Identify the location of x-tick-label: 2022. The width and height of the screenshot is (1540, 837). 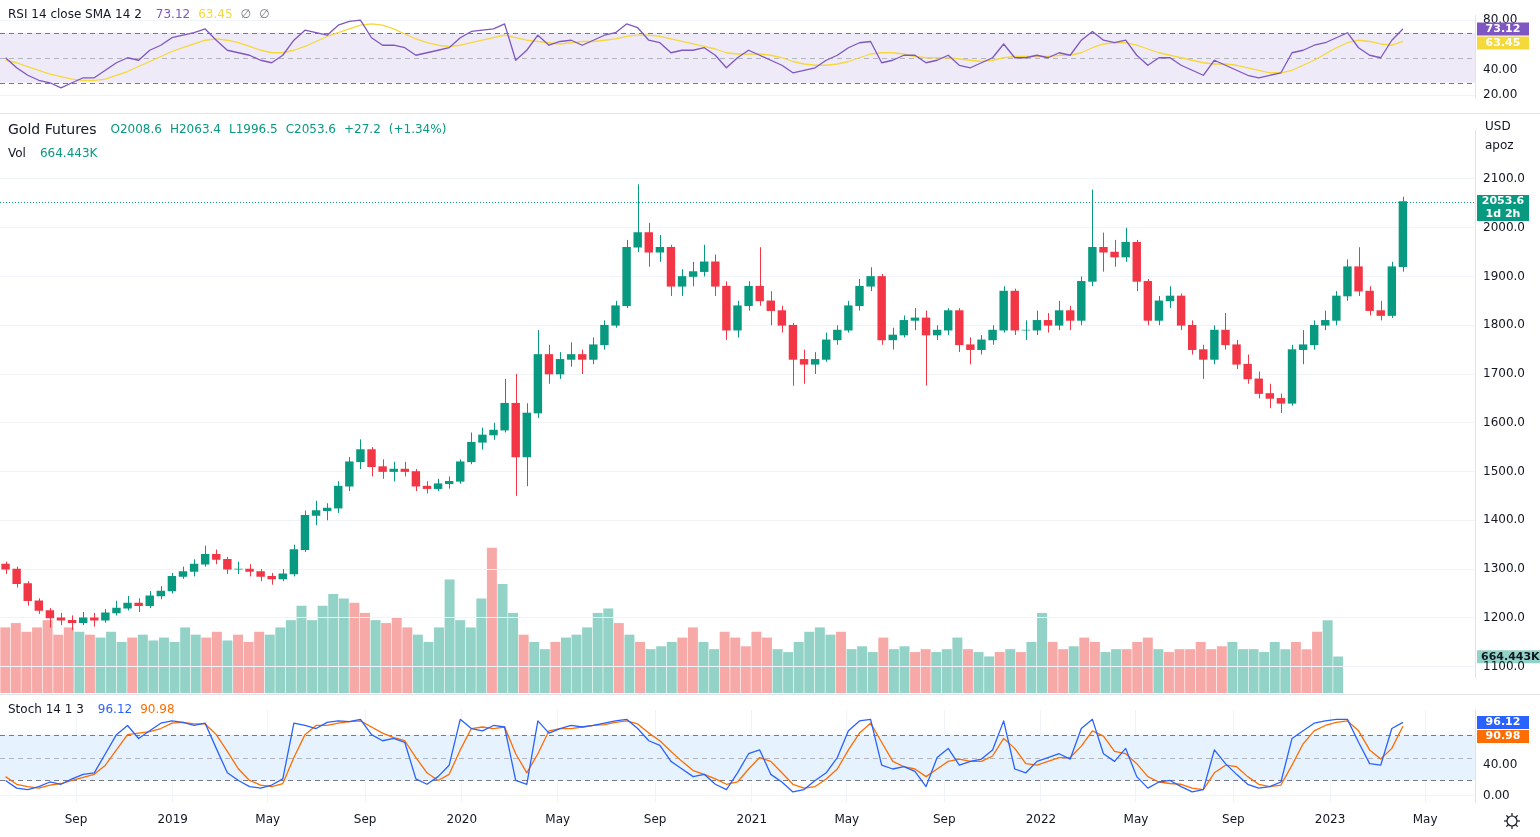
(1041, 818).